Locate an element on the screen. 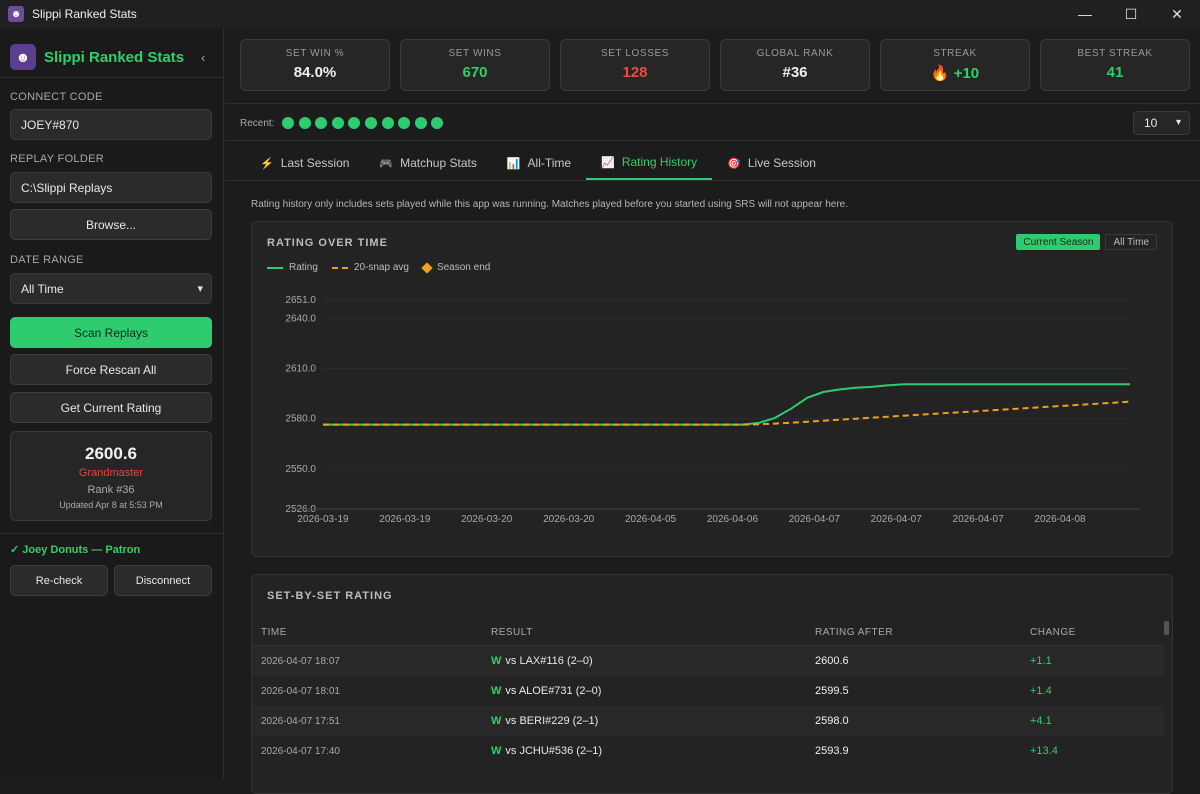 This screenshot has width=1200, height=794. sidebar-brand: ☻ Slippi Ranked Stats is located at coordinates (97, 57).